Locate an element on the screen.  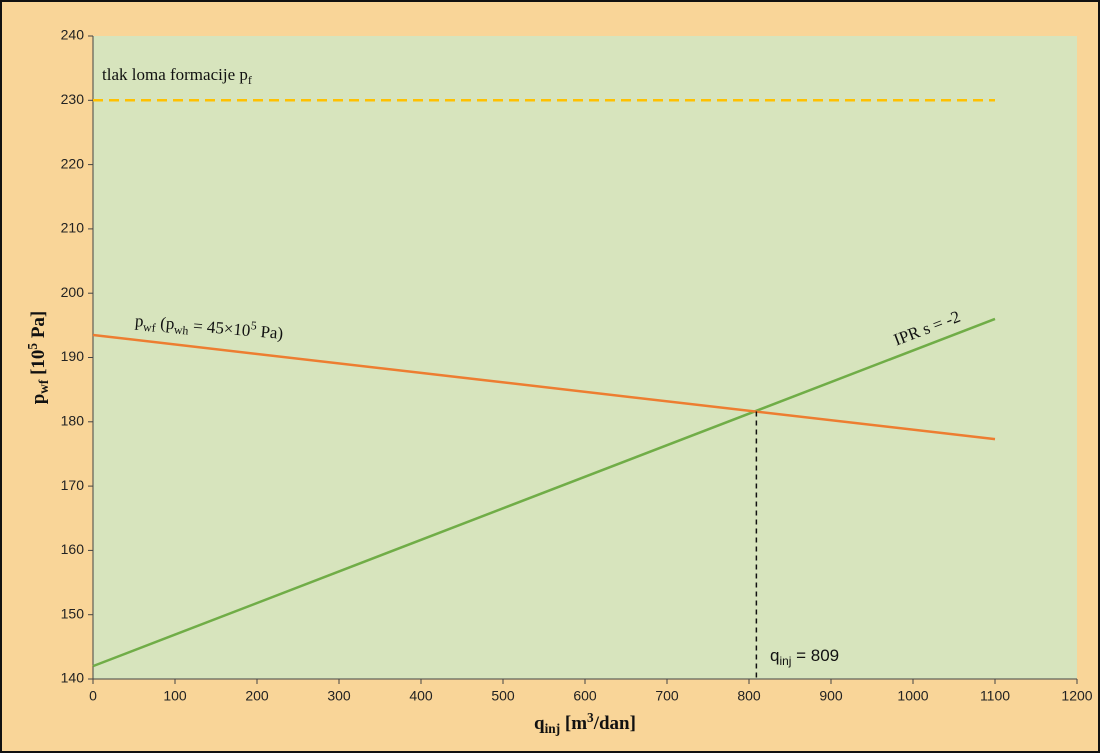
annotation-part: wh is located at coordinates (181, 329).